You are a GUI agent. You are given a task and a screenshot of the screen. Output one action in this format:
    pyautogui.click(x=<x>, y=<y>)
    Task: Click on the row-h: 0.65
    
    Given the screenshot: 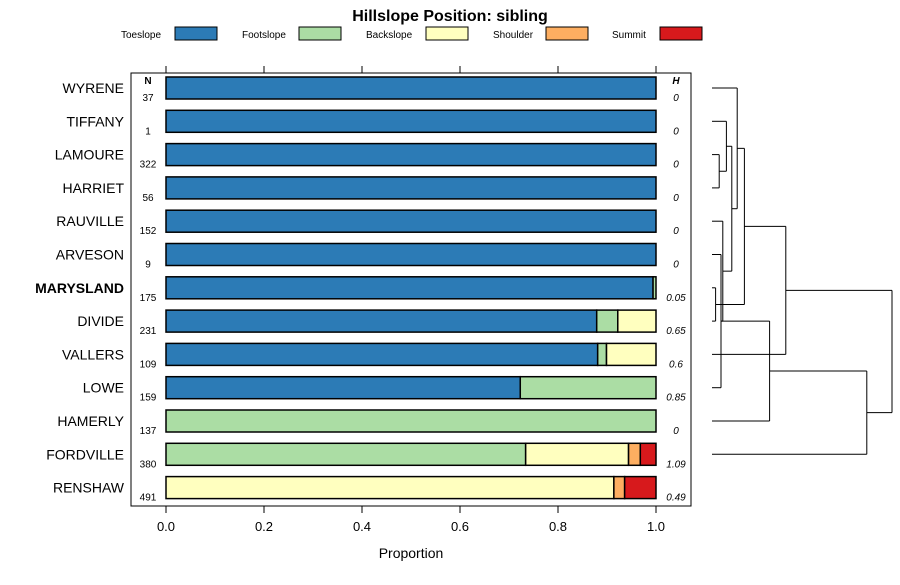 What is the action you would take?
    pyautogui.click(x=676, y=331)
    